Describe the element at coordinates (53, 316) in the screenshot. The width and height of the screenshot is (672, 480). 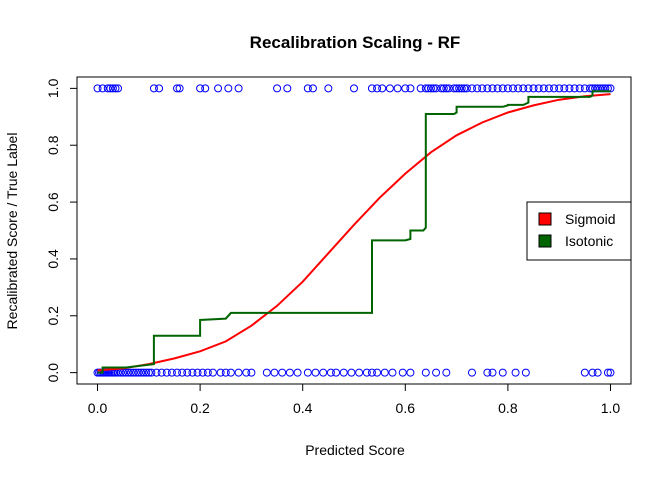
I see `y-tick-label: 0.2` at that location.